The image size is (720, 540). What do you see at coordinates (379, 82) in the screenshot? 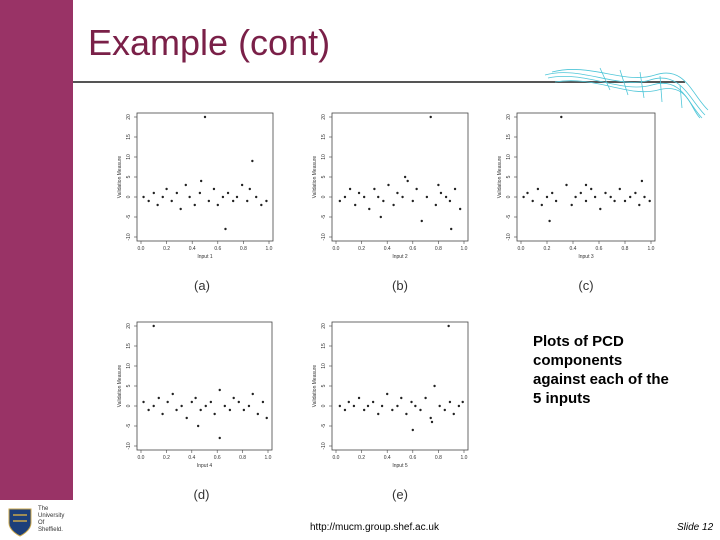
I see `title-rule` at bounding box center [379, 82].